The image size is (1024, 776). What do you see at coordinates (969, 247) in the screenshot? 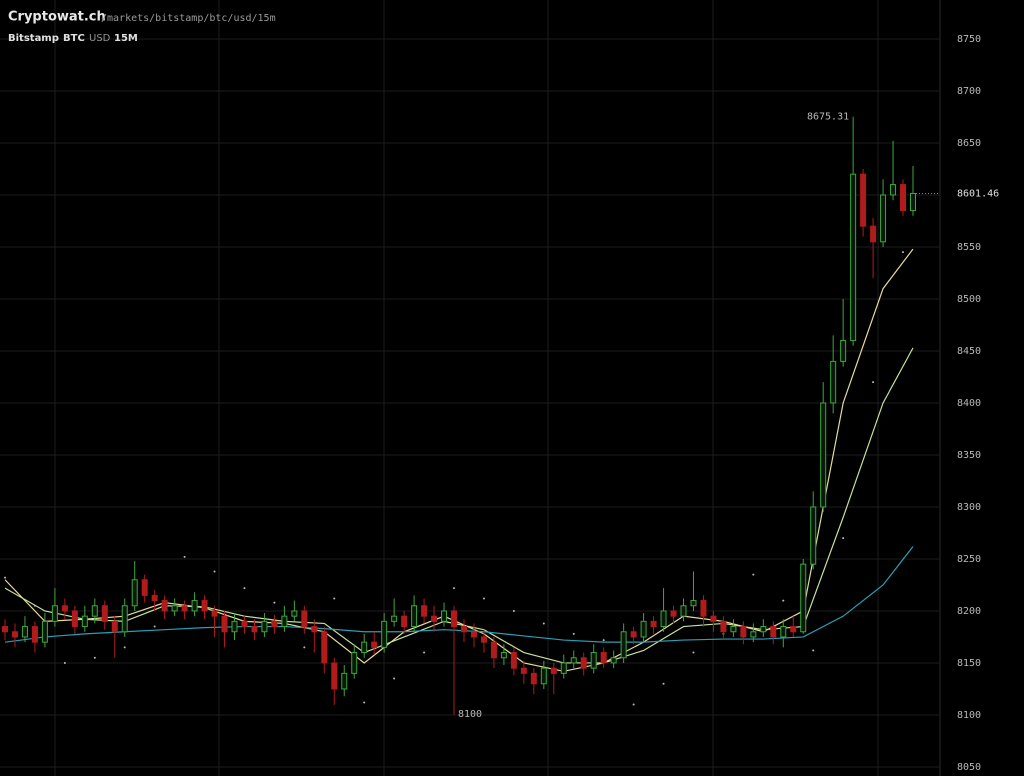
I see `y-tick-label: 8550` at bounding box center [969, 247].